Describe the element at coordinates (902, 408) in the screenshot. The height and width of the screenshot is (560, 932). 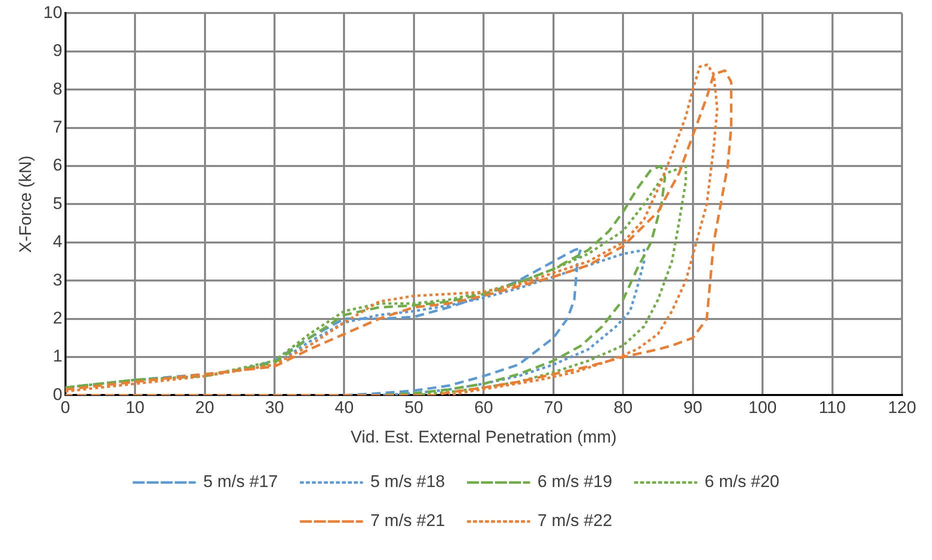
I see `x-tick-label: 120` at that location.